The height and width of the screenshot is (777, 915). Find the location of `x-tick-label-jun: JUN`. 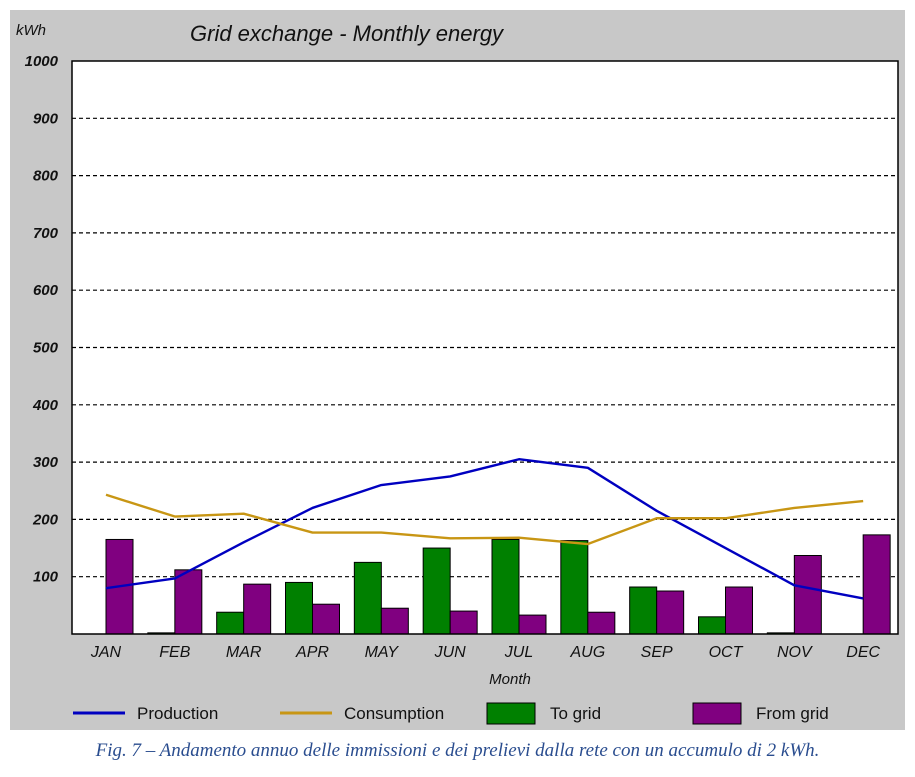

x-tick-label-jun: JUN is located at coordinates (450, 652).